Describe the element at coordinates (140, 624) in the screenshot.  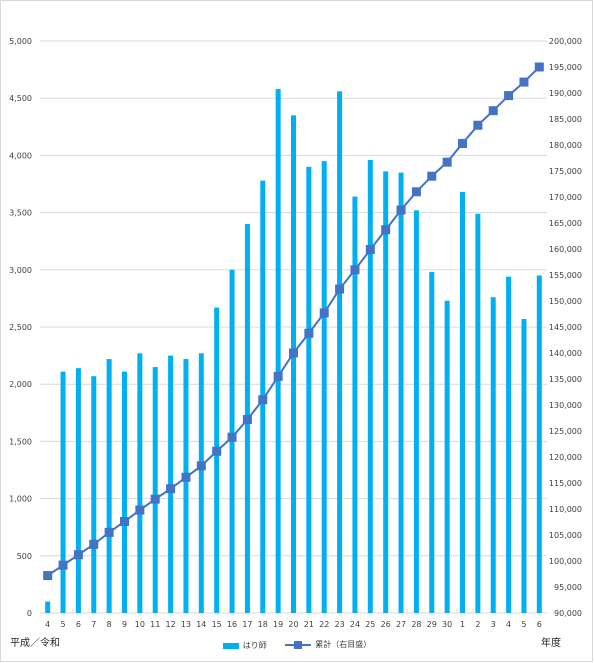
I see `x-tick-label: 10` at that location.